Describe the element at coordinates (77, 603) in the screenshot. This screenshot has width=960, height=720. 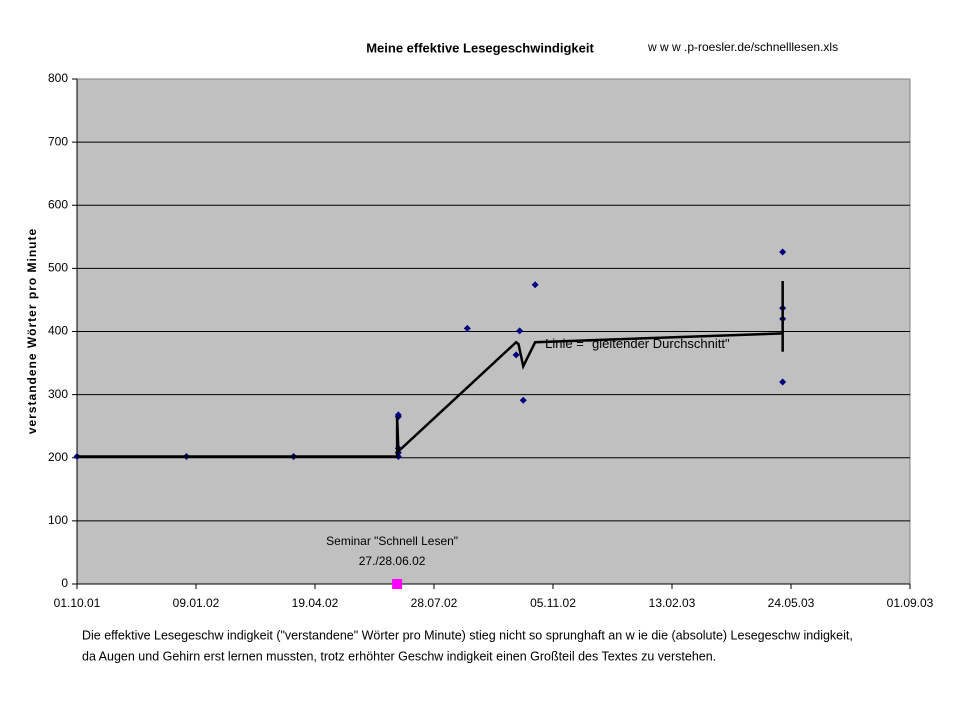
I see `x-tick-label: 01.10.01` at that location.